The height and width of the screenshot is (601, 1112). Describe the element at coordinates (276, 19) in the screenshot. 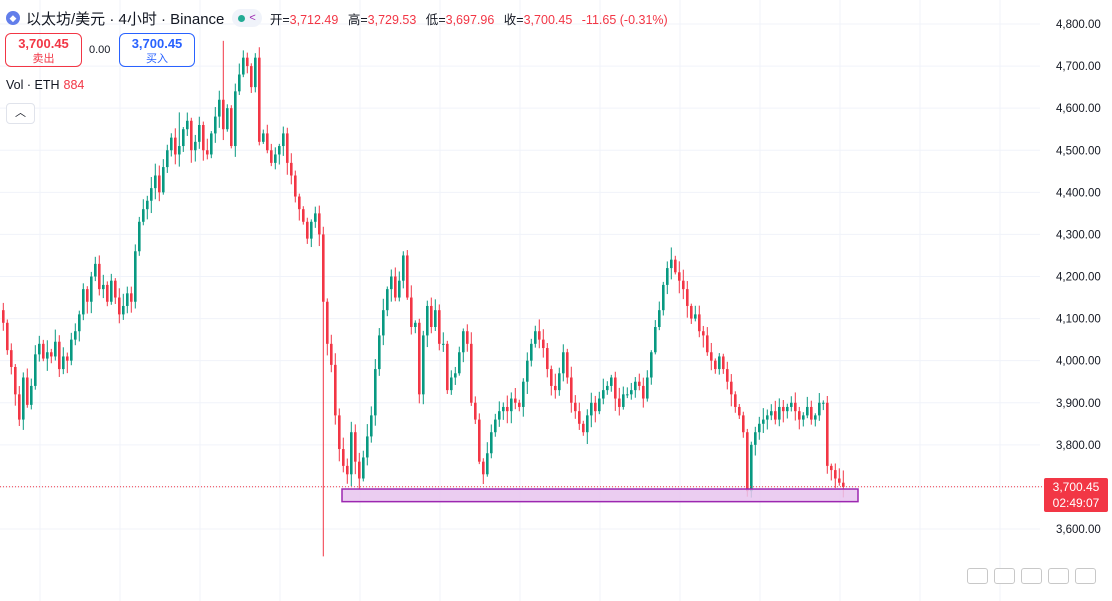

I see `open-label: 开` at that location.